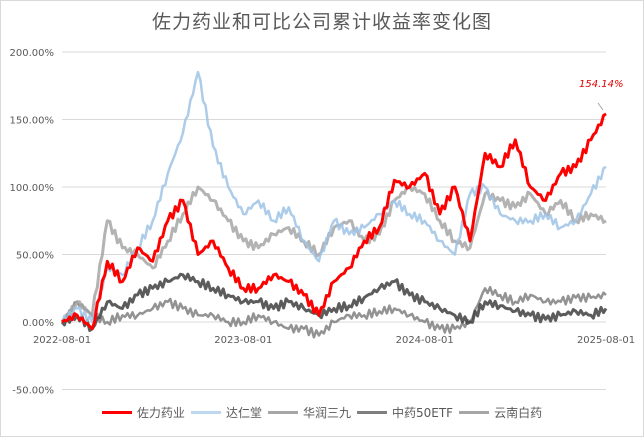 The height and width of the screenshot is (437, 644). I want to click on annotation-leader-line, so click(600, 106).